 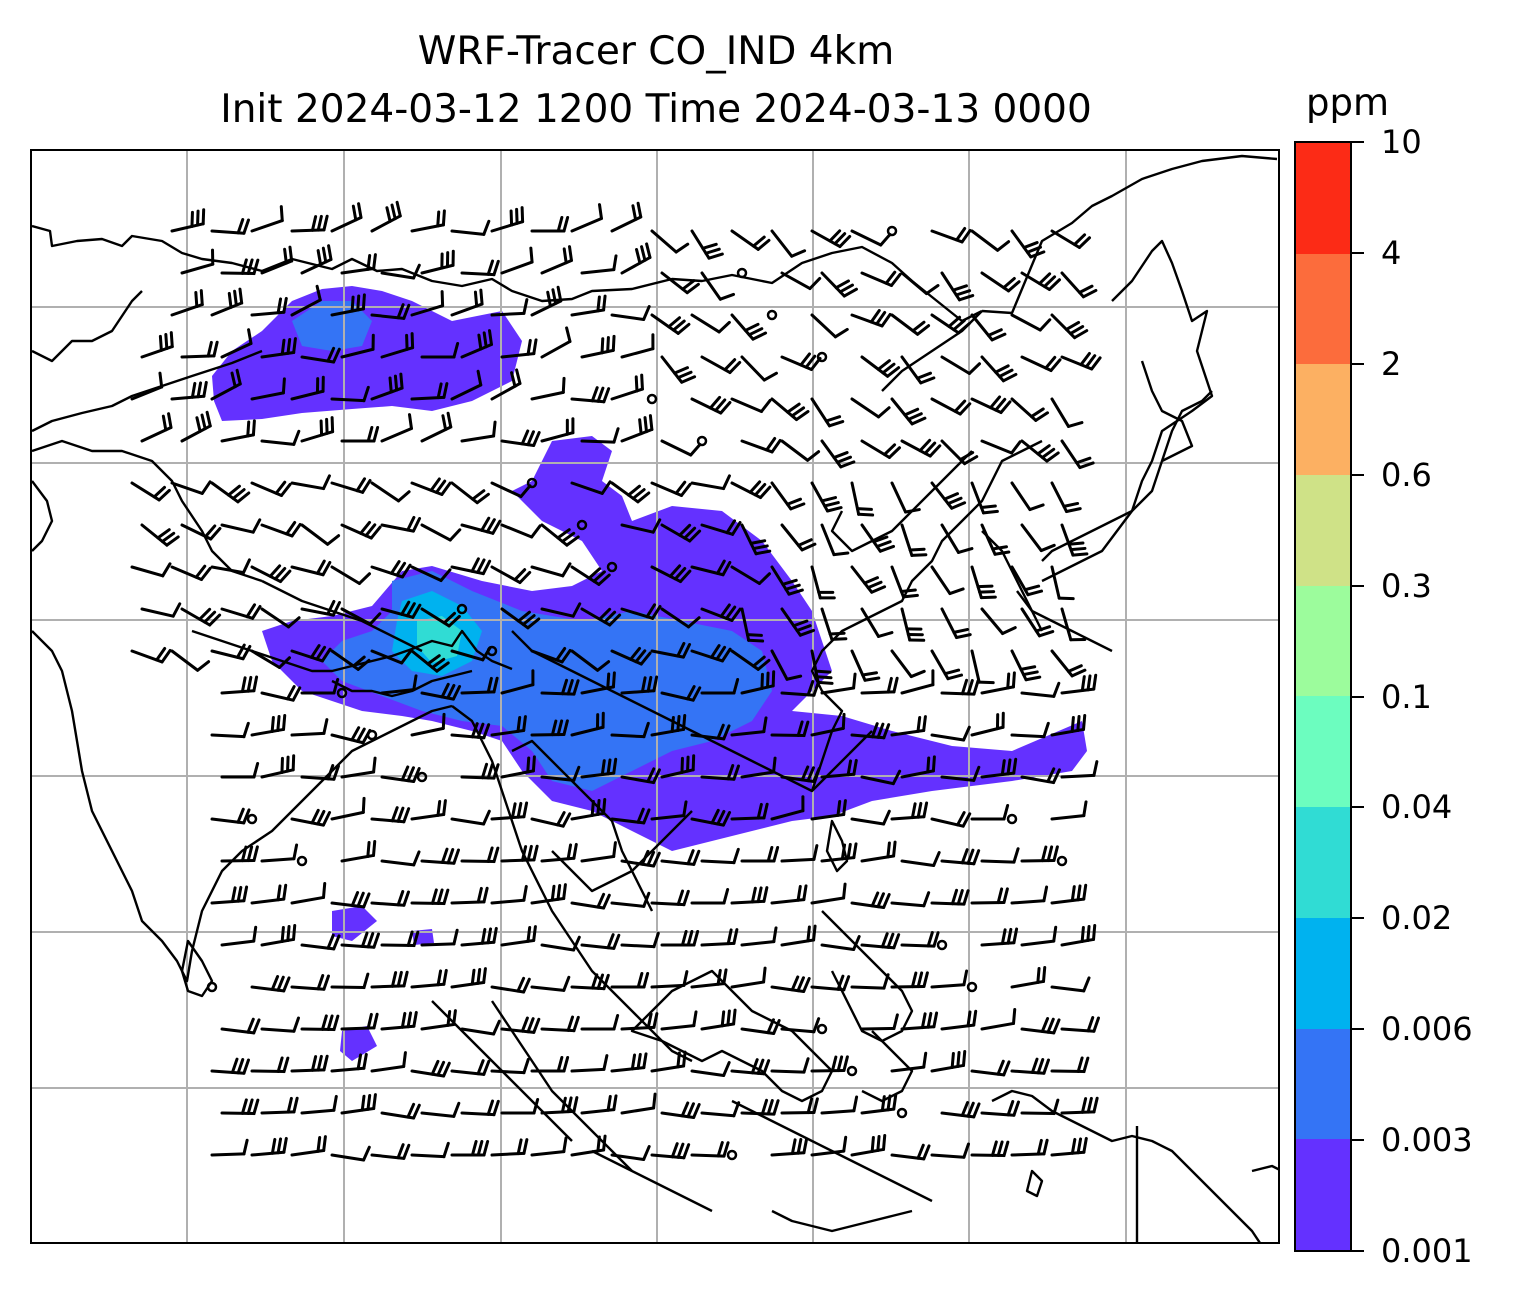 I want to click on colorbar-tick-label: 0.006, so click(x=1427, y=1029).